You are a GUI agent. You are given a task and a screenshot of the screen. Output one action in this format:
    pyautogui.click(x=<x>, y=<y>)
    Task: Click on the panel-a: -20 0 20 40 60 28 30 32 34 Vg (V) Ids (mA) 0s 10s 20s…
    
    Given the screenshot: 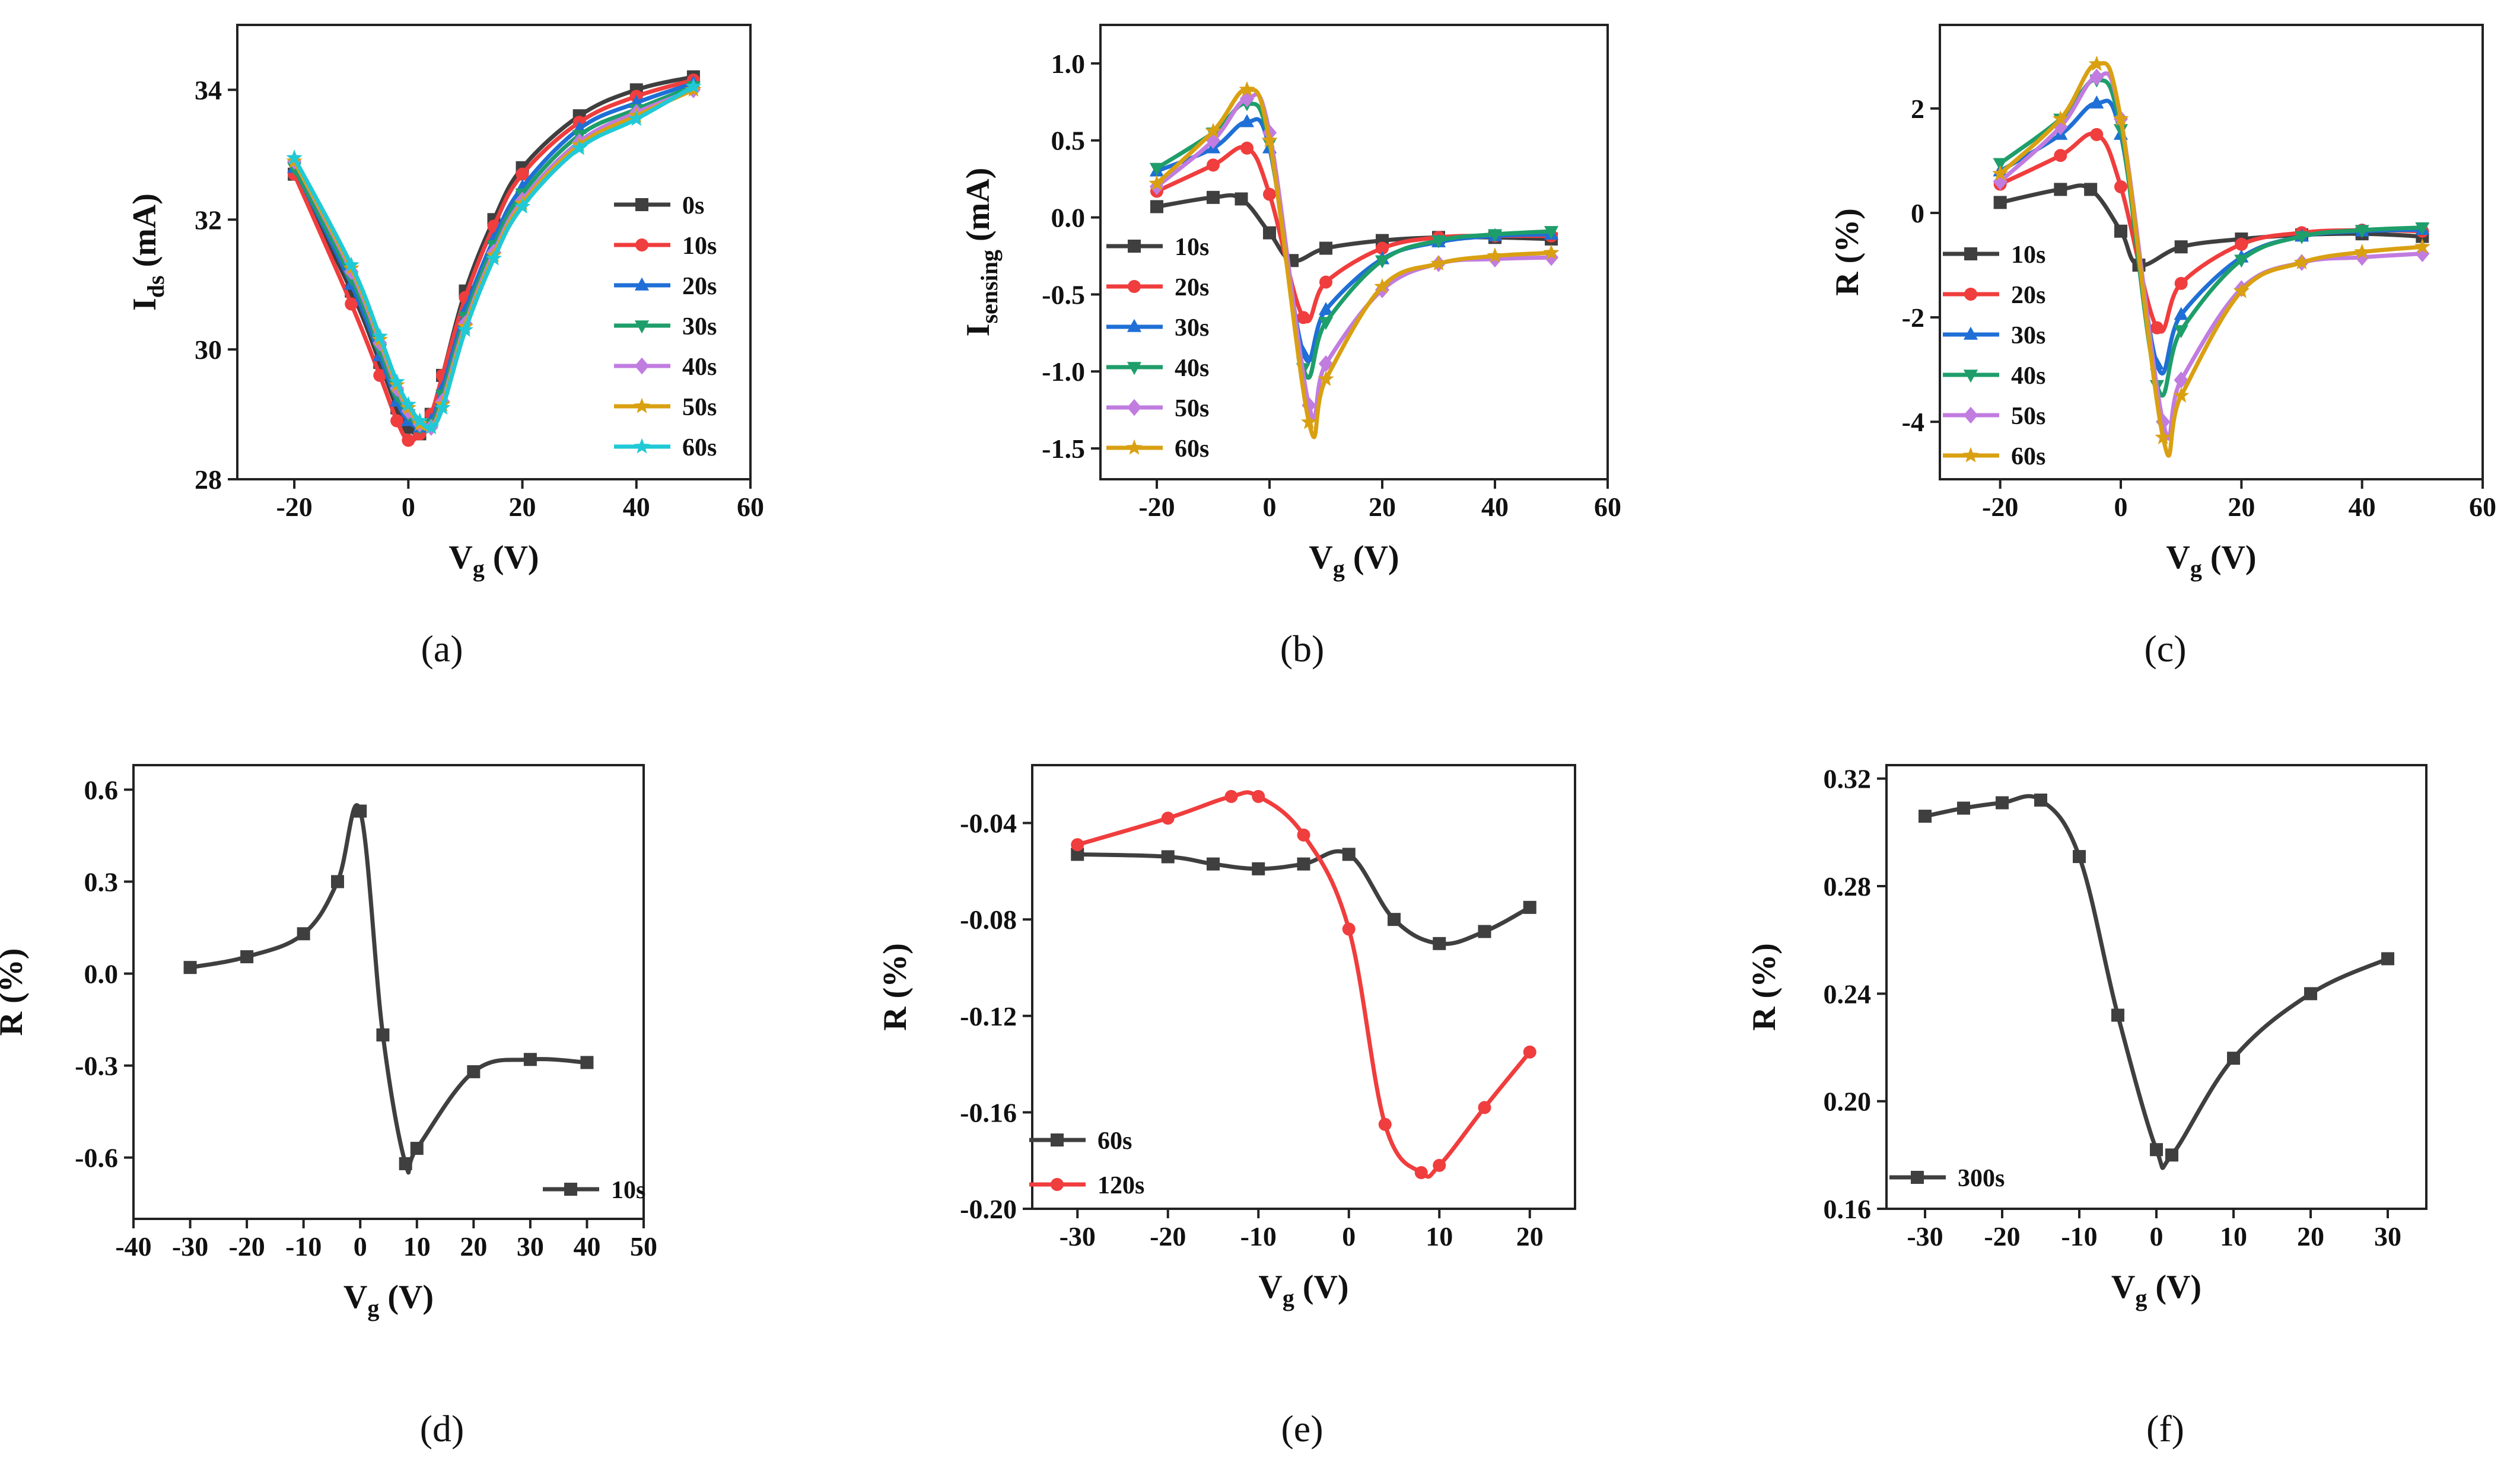 What is the action you would take?
    pyautogui.click(x=445, y=347)
    